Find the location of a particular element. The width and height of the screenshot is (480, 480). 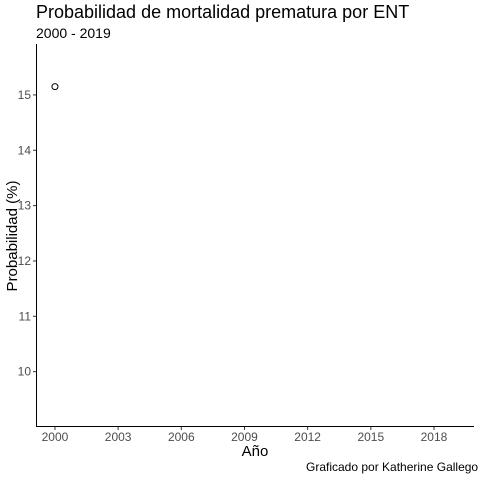

chart-subtitle: 2000 - 2019 is located at coordinates (73, 33).